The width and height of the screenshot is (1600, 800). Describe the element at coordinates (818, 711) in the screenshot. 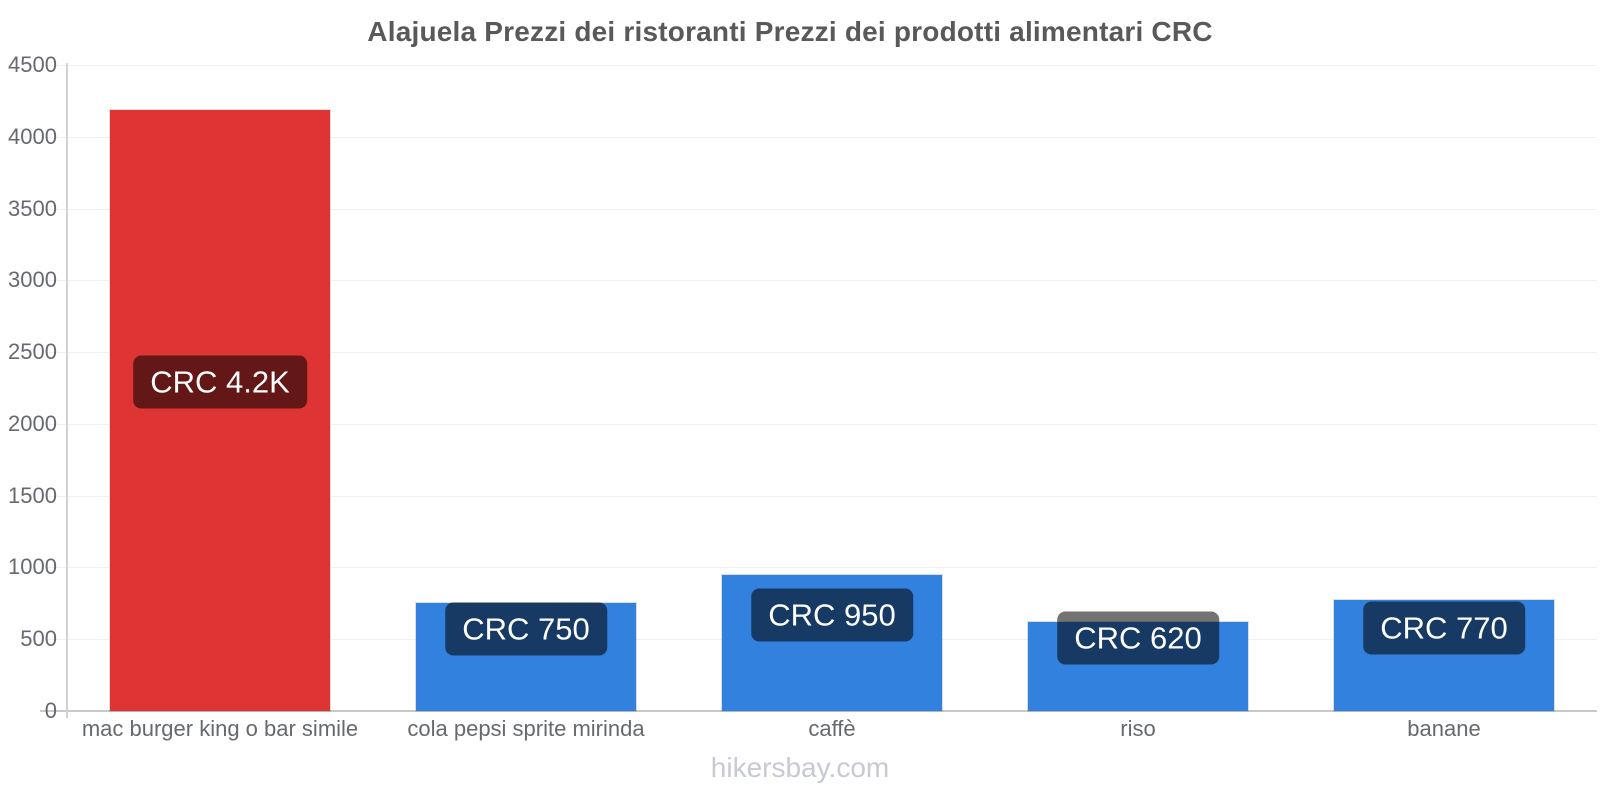

I see `x-axis-baseline` at that location.